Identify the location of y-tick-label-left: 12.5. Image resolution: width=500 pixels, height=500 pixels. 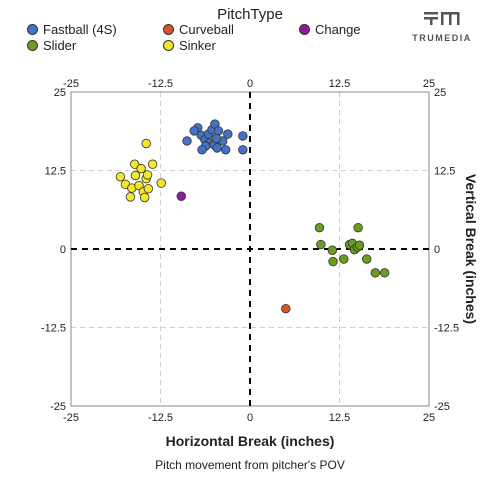
(55, 172).